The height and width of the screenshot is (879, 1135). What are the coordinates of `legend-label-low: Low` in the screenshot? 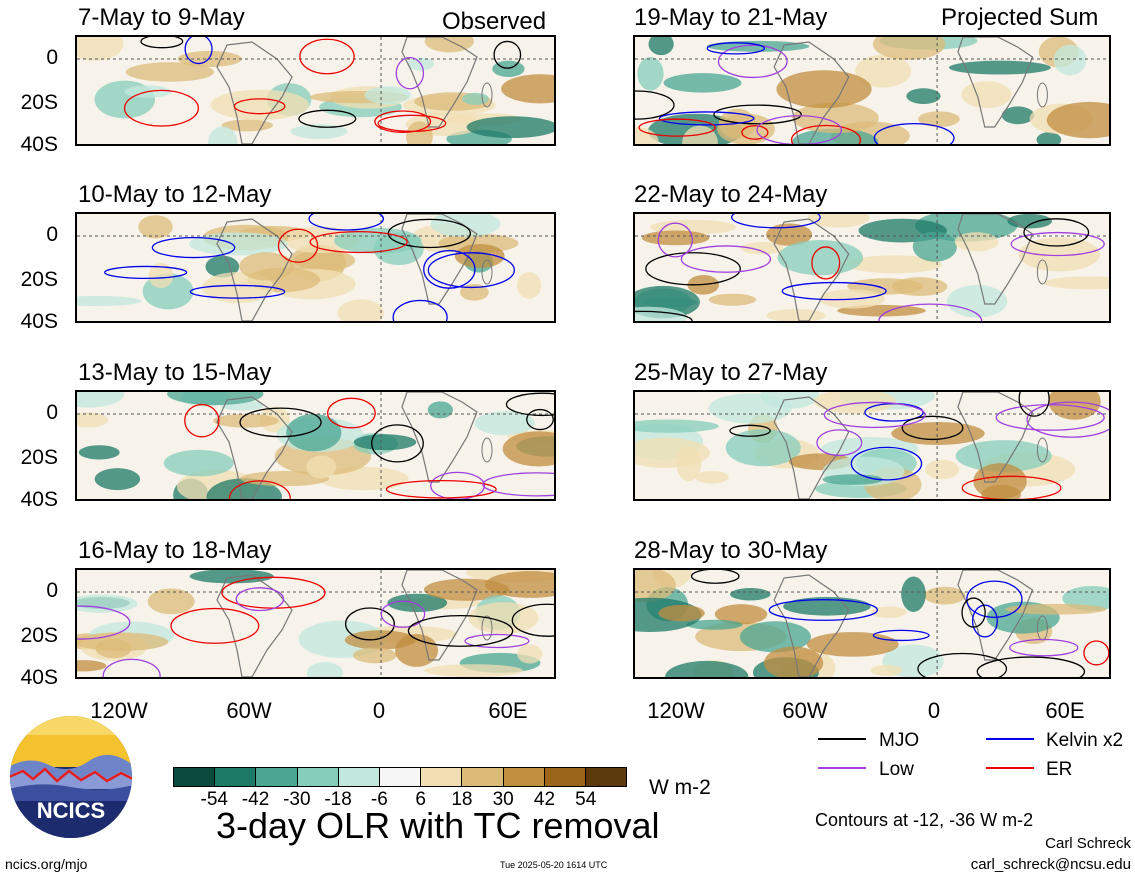 It's located at (896, 769).